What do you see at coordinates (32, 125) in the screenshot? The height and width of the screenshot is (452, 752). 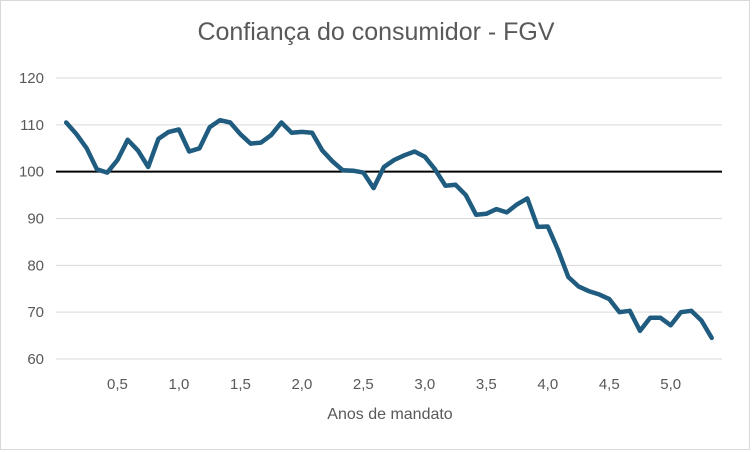 I see `y-tick-label: 110` at bounding box center [32, 125].